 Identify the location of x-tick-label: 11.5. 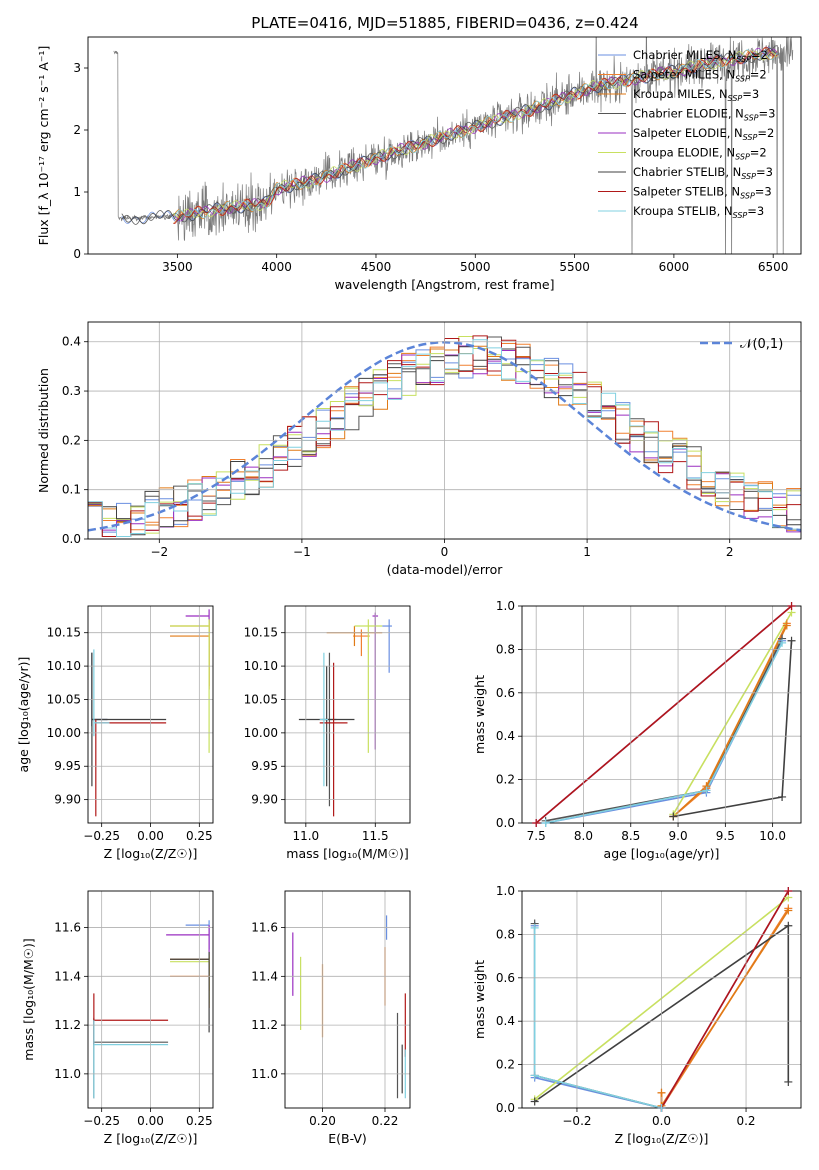
(375, 836).